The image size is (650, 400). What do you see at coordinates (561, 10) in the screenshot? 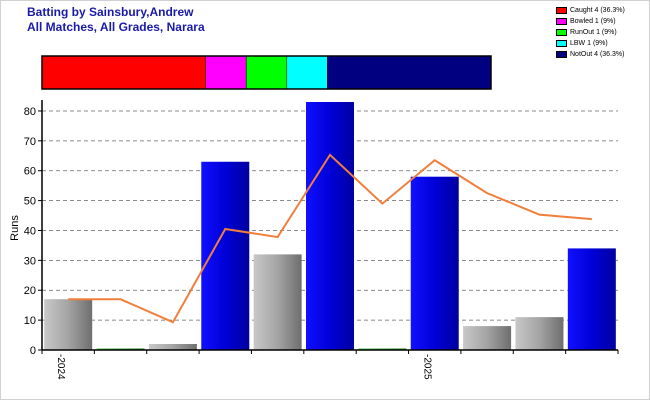
I see `legend-swatch-caught` at bounding box center [561, 10].